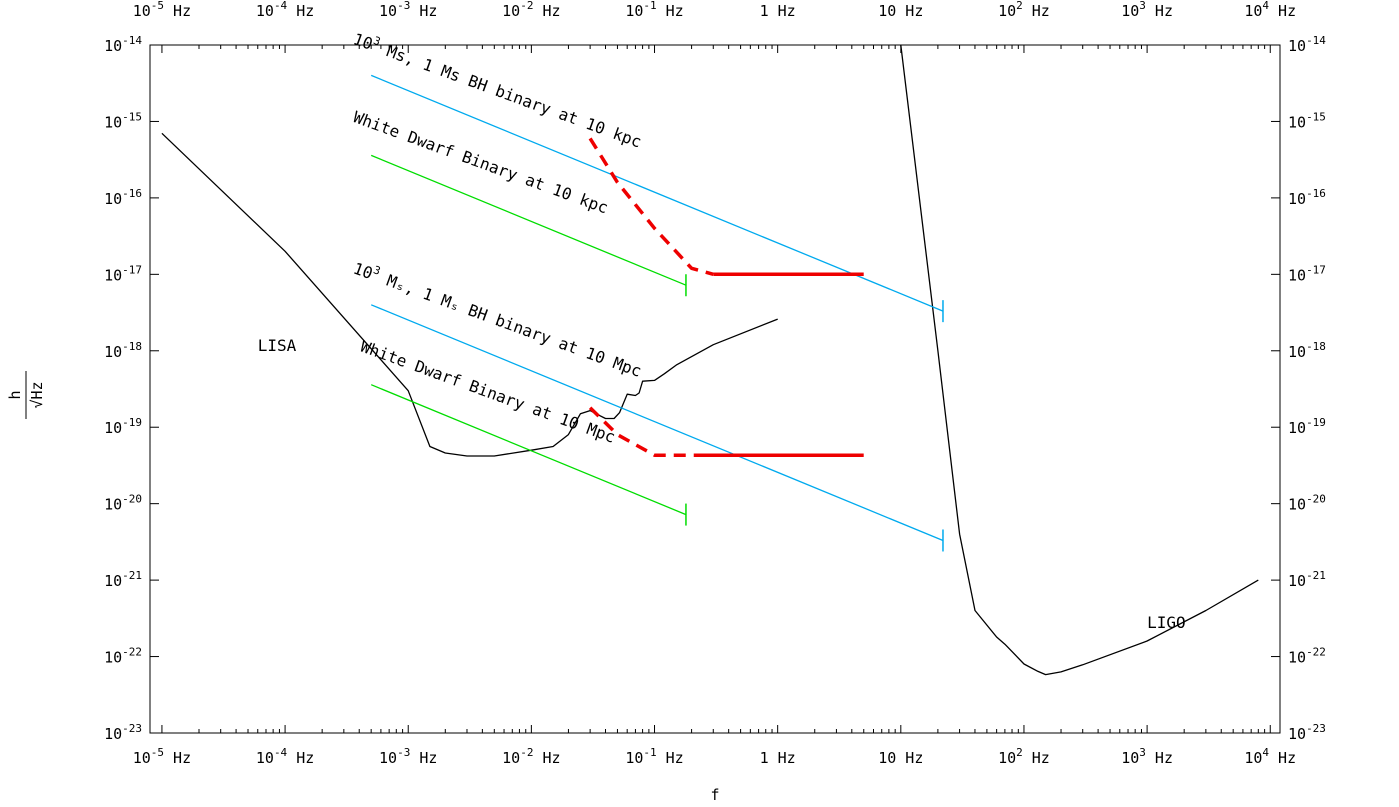  I want to click on x-tick-label-top-5: 1 Hz, so click(778, 11).